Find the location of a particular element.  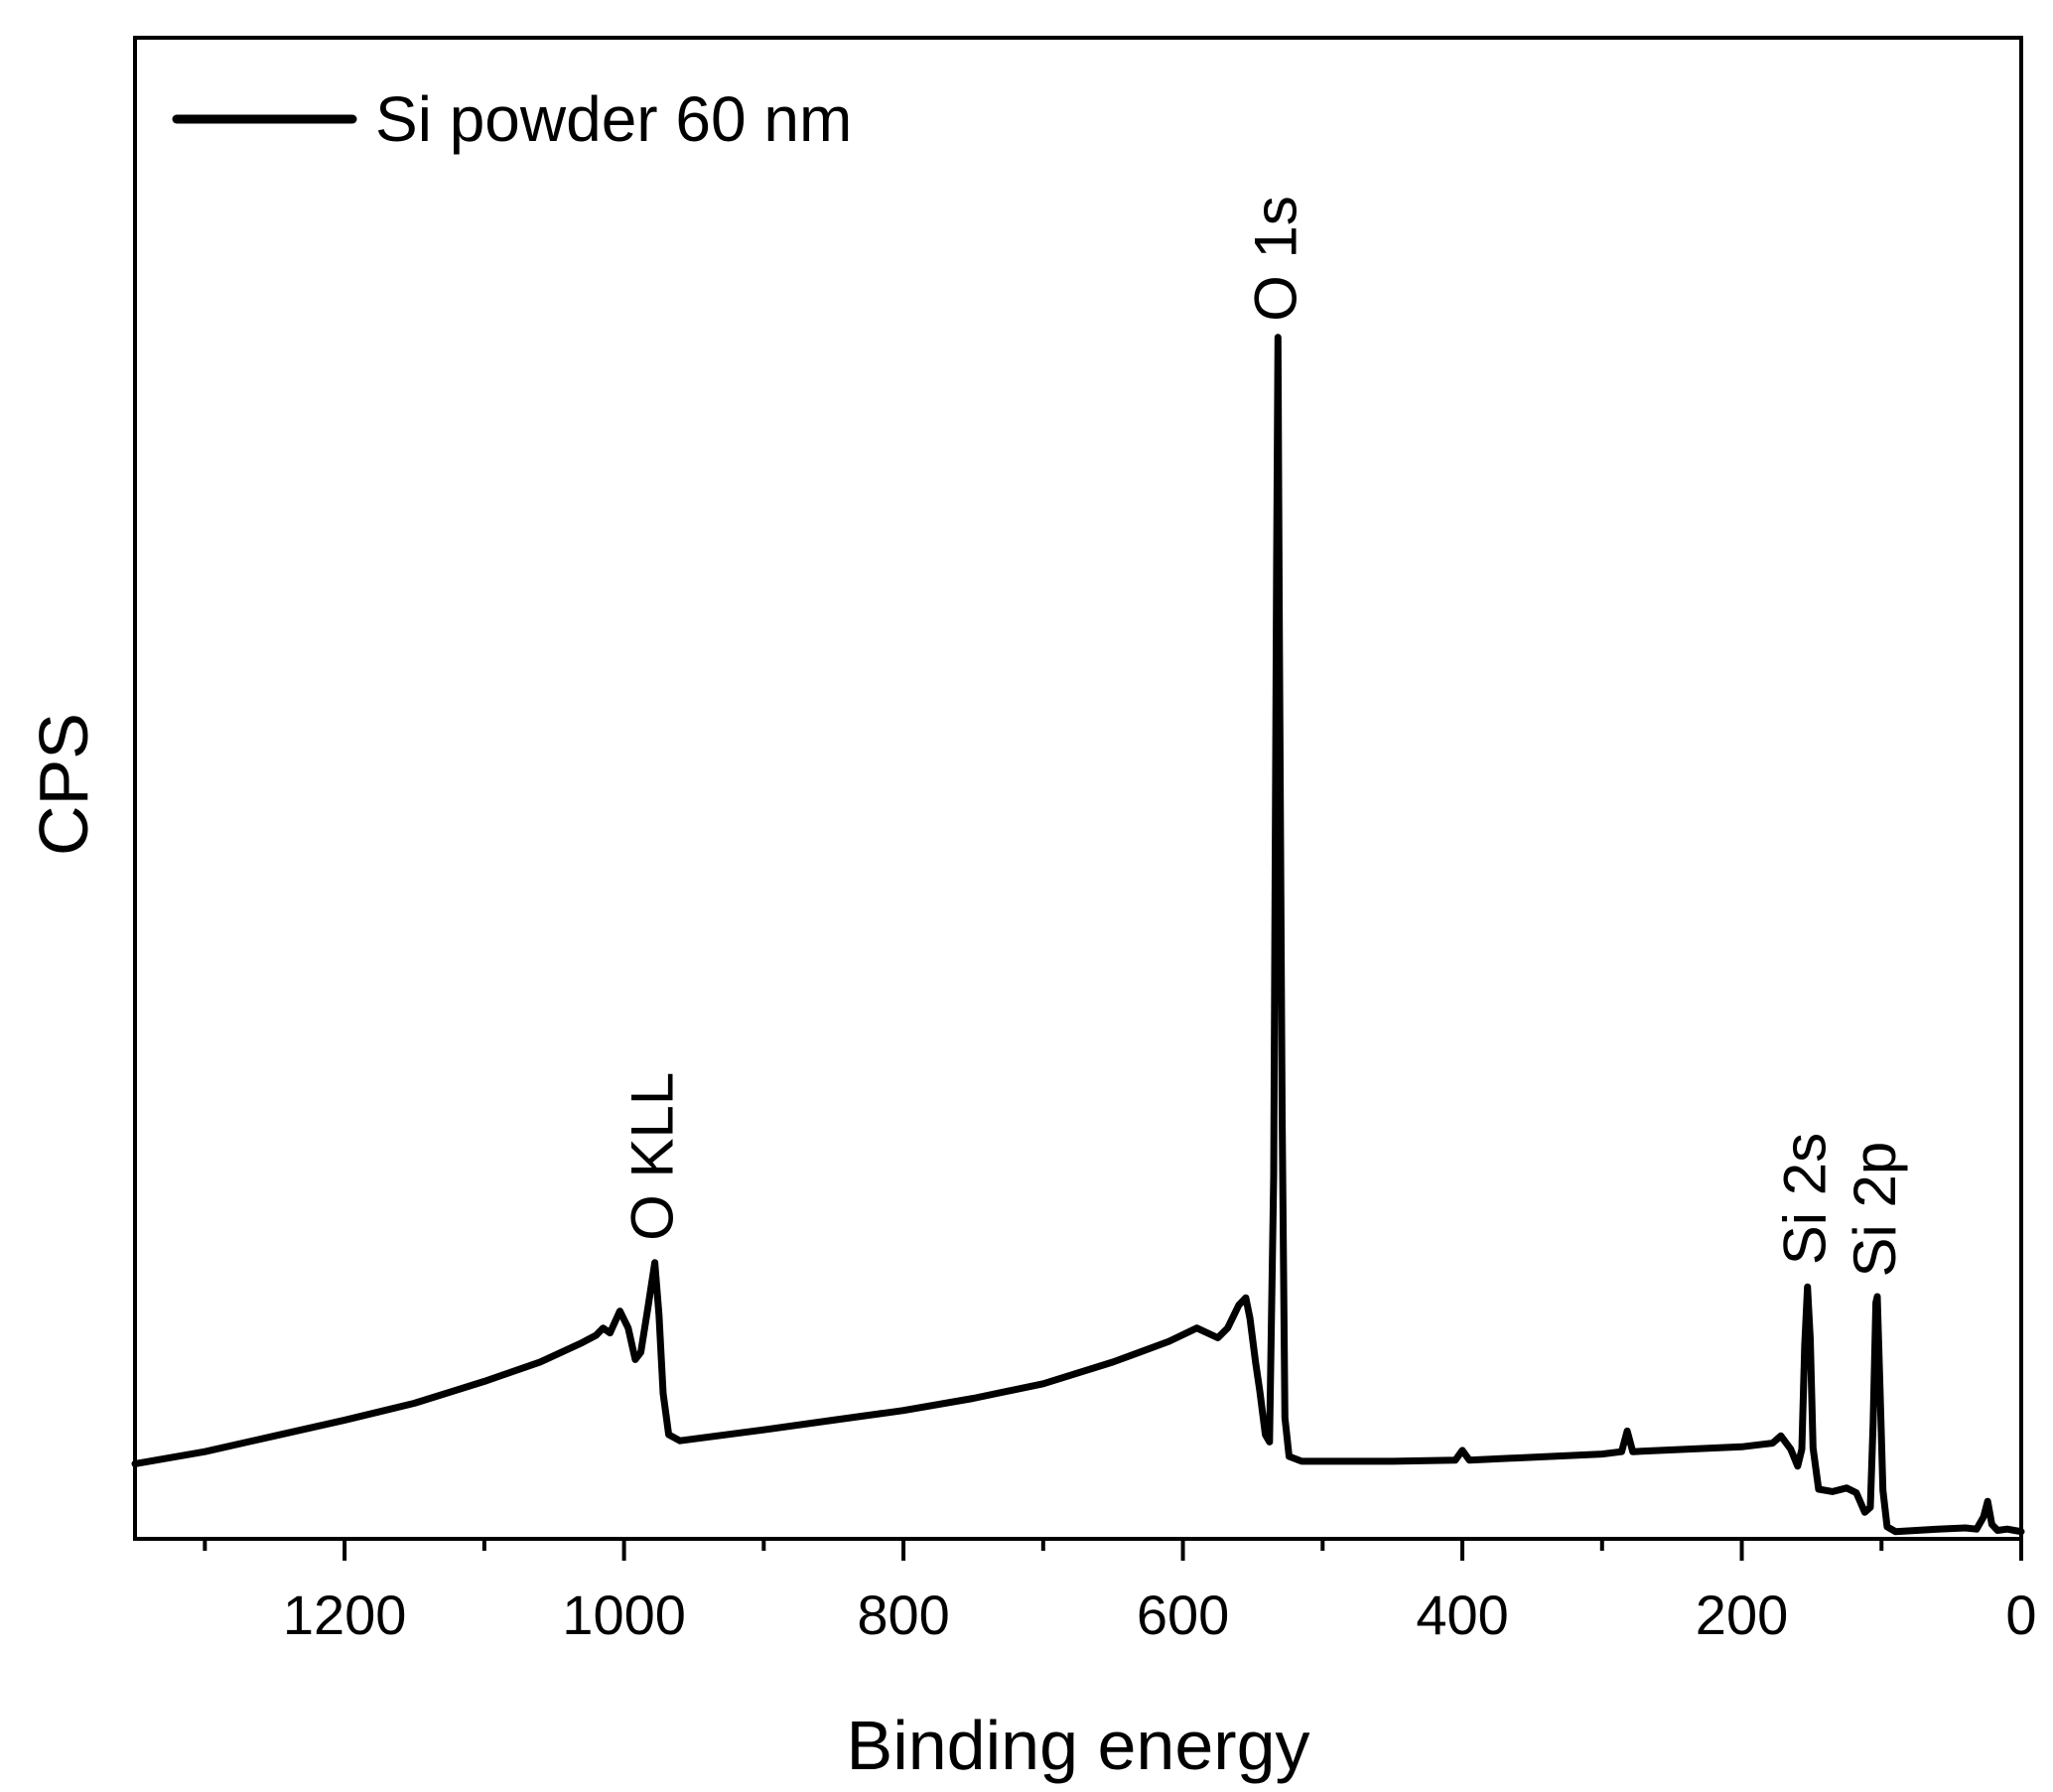

x-tick-labels: 1200 1000 800 600 400 200 0 is located at coordinates (1160, 1615).